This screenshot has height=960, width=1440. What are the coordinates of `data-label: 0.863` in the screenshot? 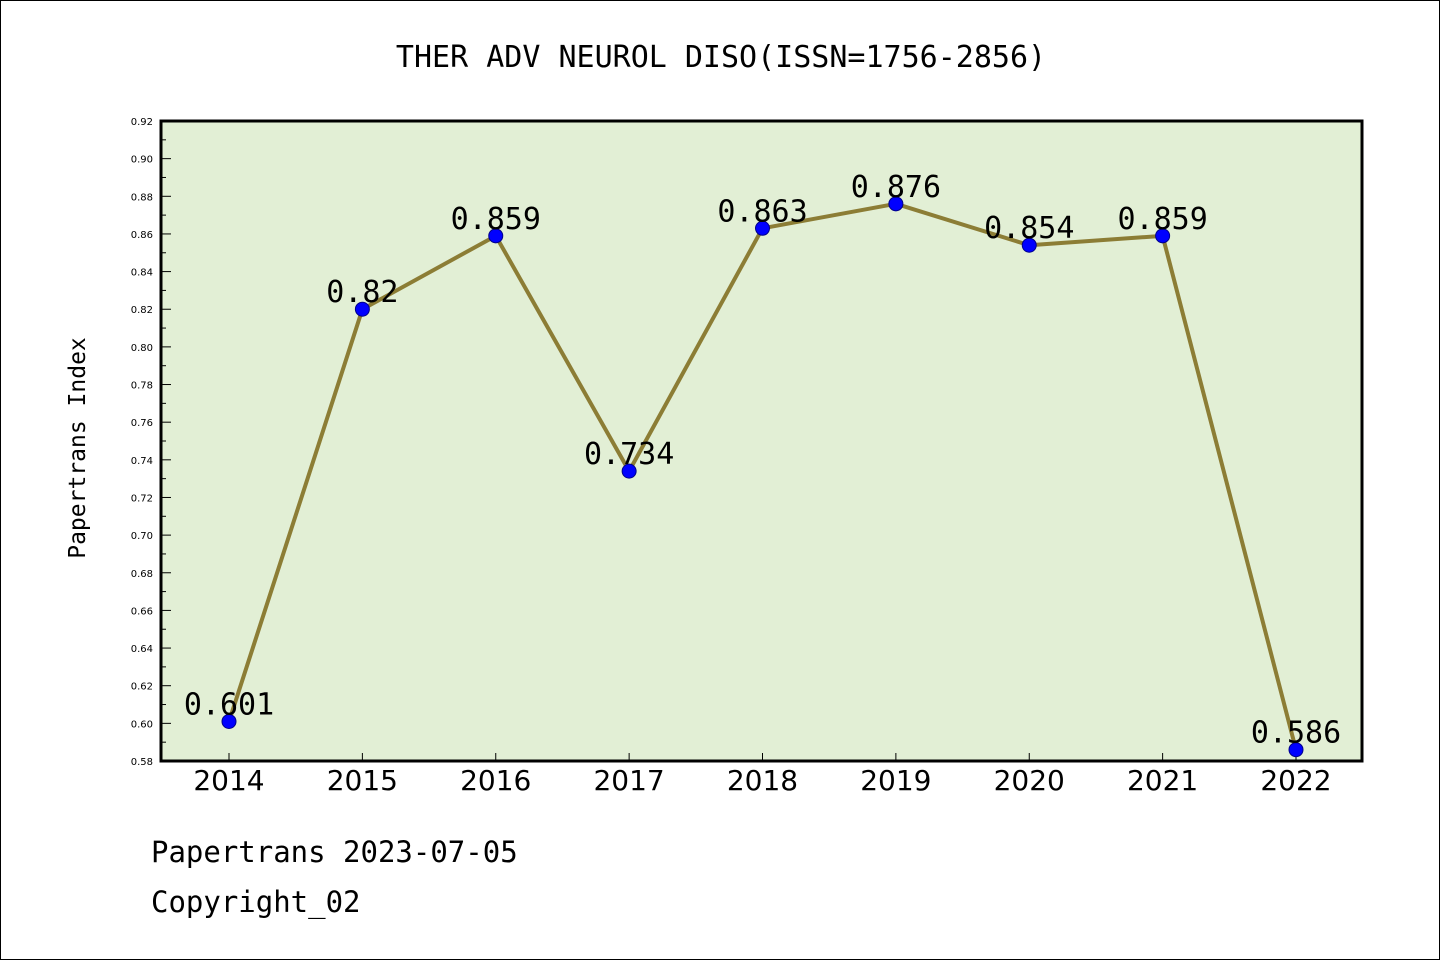 It's located at (762, 211).